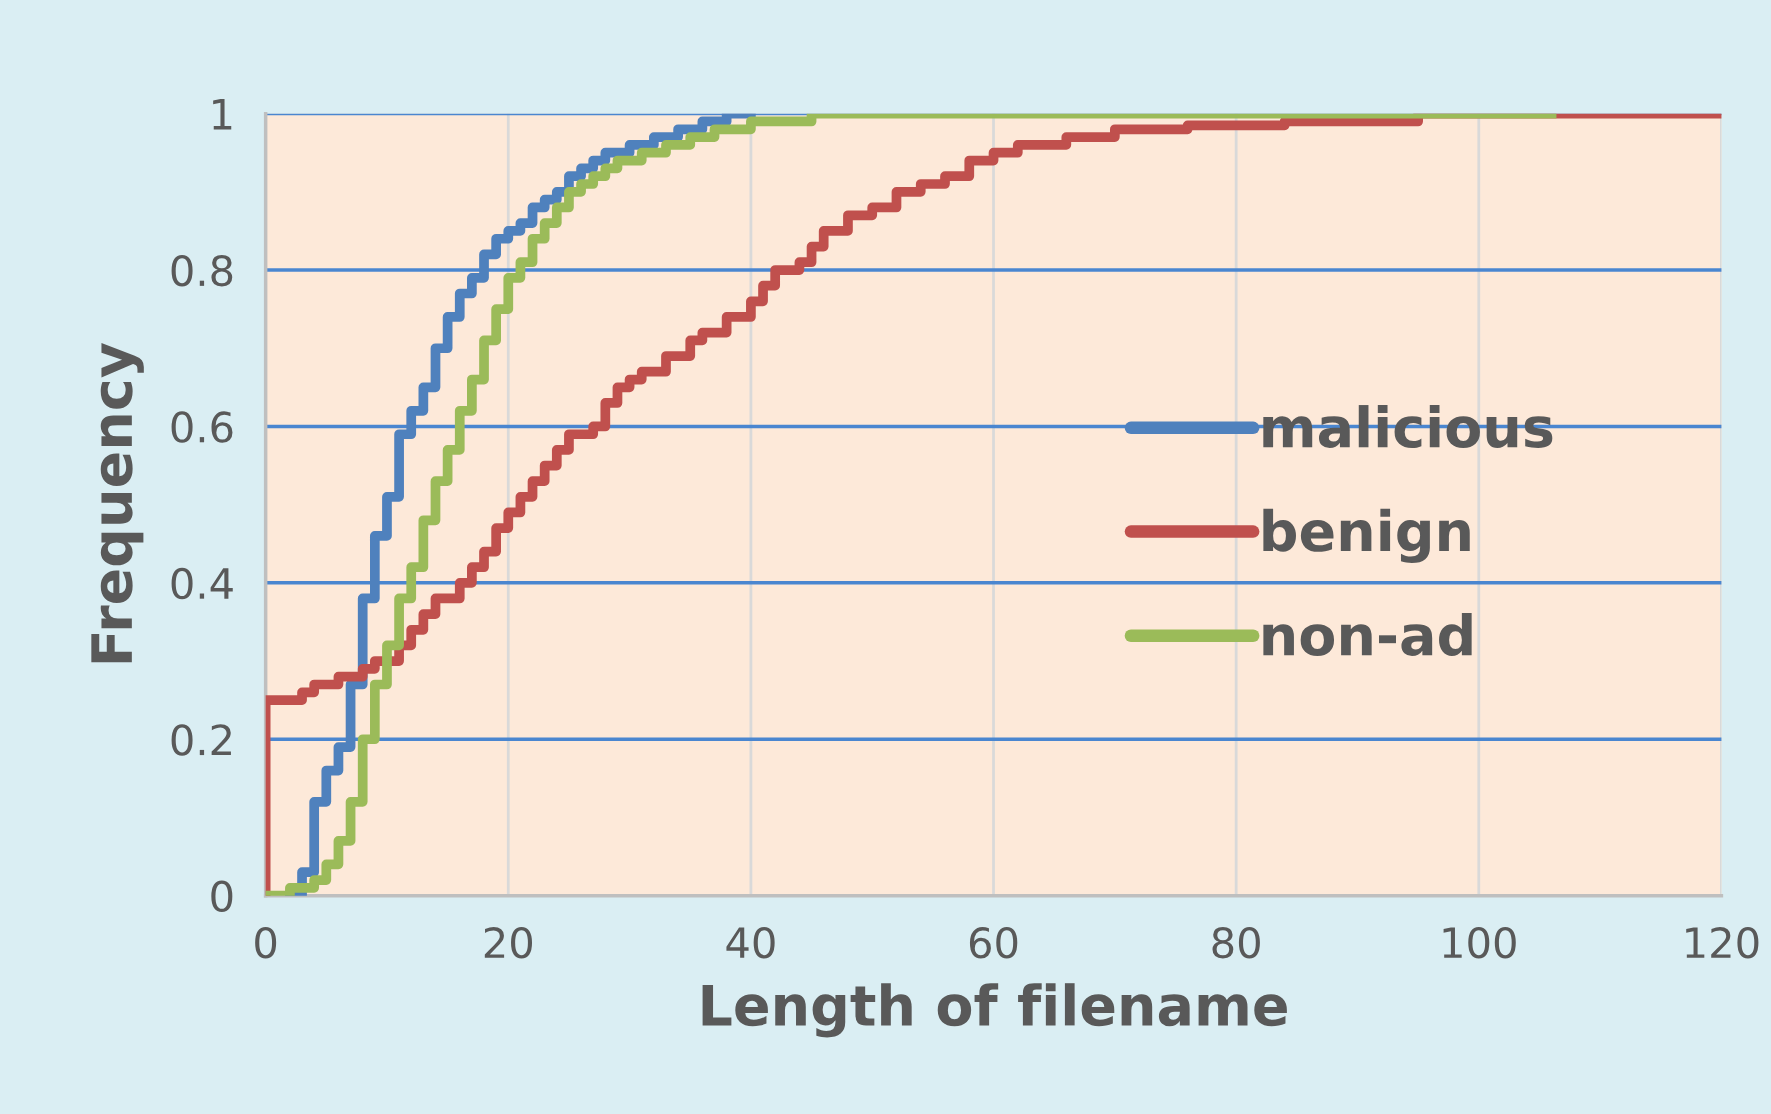  I want to click on y-tick-label: 1, so click(222, 114).